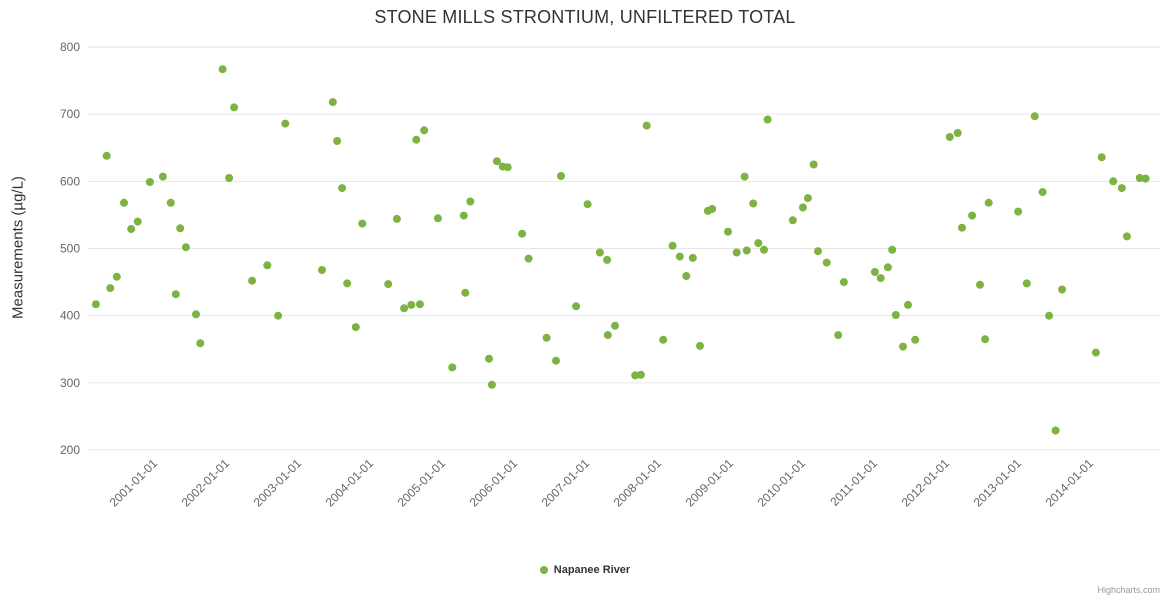  I want to click on legend-item: Napanee River, so click(585, 570).